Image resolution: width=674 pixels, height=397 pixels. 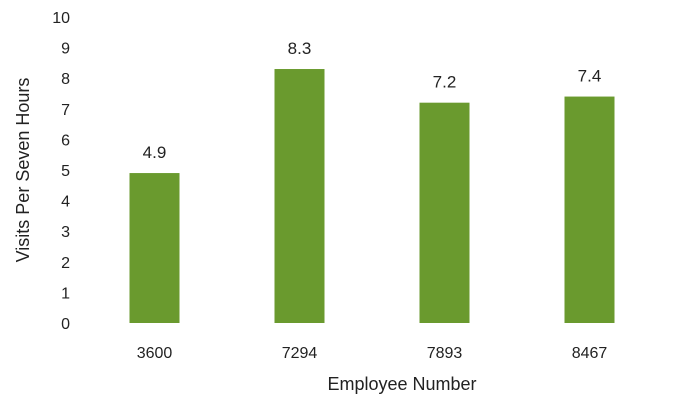 What do you see at coordinates (65, 263) in the screenshot?
I see `y-tick-label: 2` at bounding box center [65, 263].